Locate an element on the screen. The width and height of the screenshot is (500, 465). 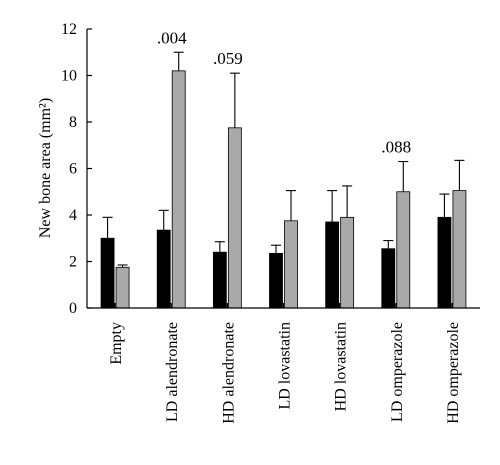
x-tick-label: HD alendronate is located at coordinates (228, 373).